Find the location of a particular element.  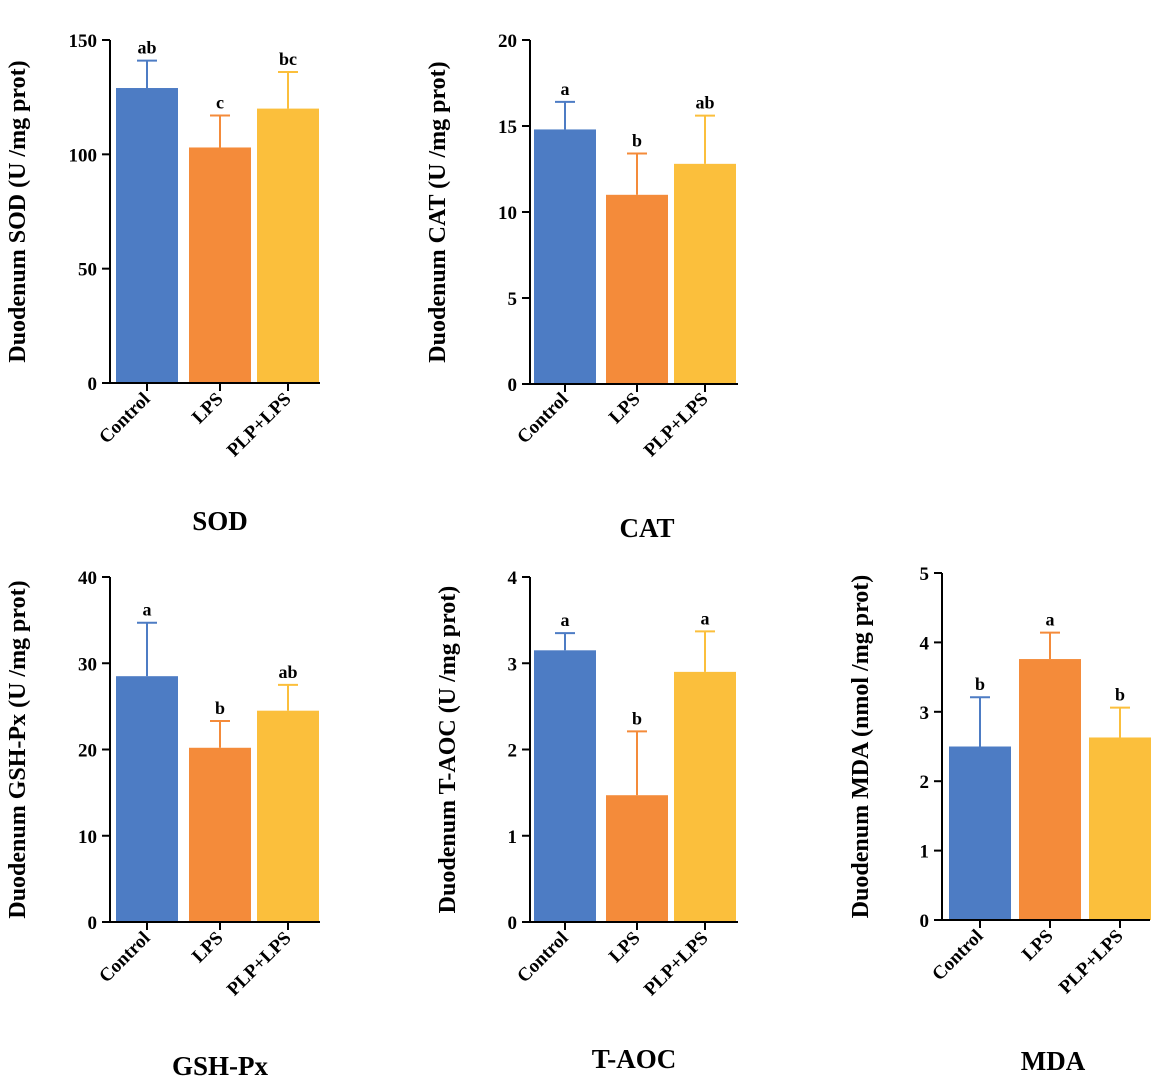

y-axis-label: Duodenum GSH-Px (U /mg prot) is located at coordinates (18, 749).